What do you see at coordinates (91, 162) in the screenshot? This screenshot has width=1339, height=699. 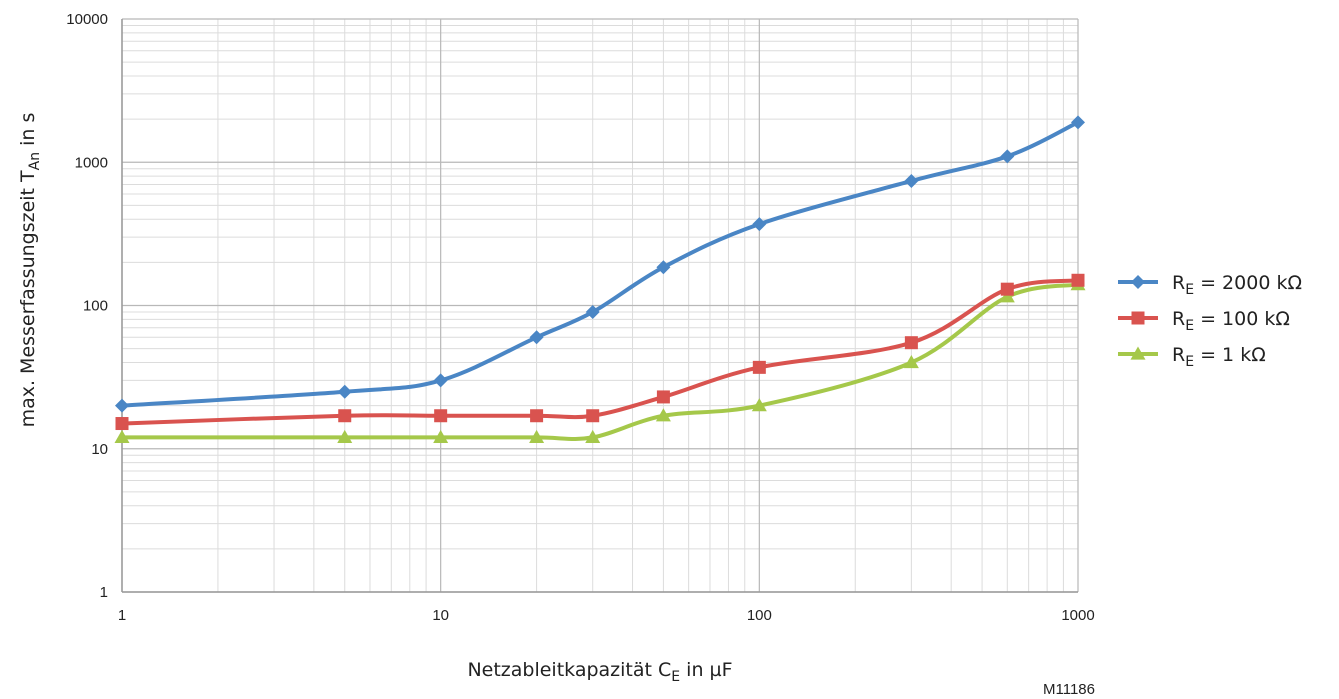 I see `y-tick-label: 1000` at bounding box center [91, 162].